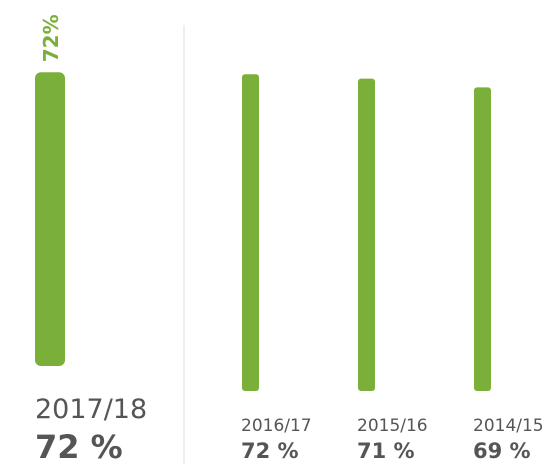  Describe the element at coordinates (51, 38) in the screenshot. I see `bar-top-label: 72%` at that location.